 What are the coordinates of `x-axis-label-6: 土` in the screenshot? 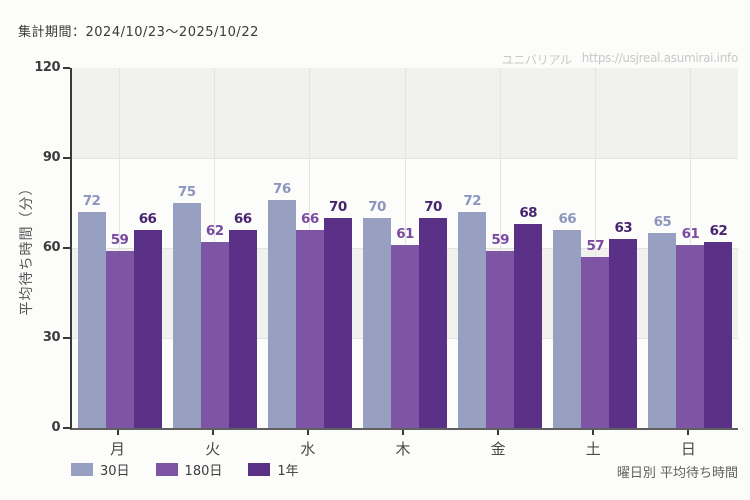 It's located at (593, 449).